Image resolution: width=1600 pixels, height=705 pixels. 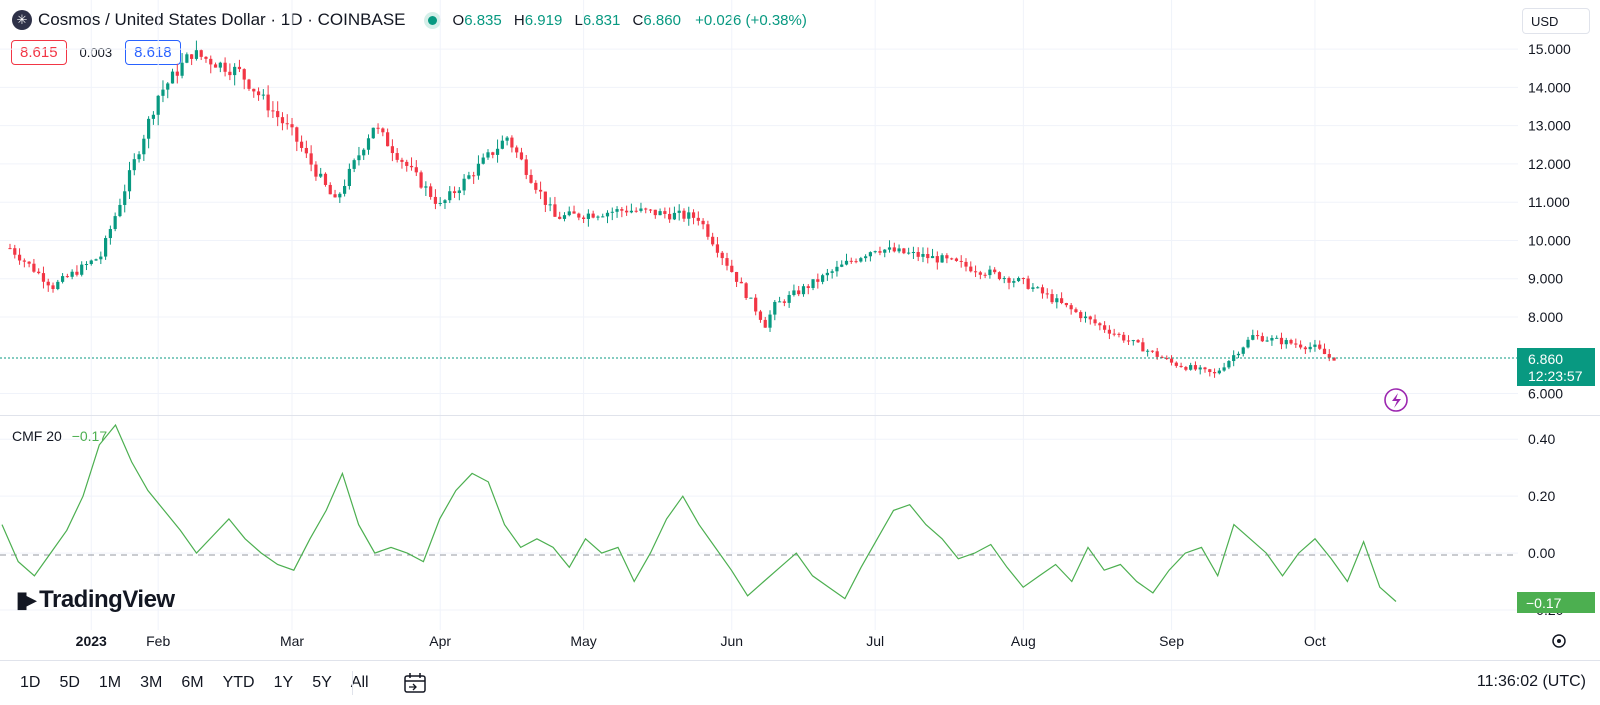 I want to click on cmf-last-badge, so click(x=1556, y=602).